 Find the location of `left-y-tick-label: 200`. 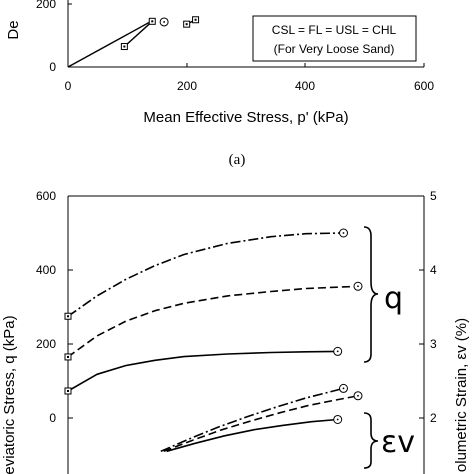

left-y-tick-label: 200 is located at coordinates (46, 344).